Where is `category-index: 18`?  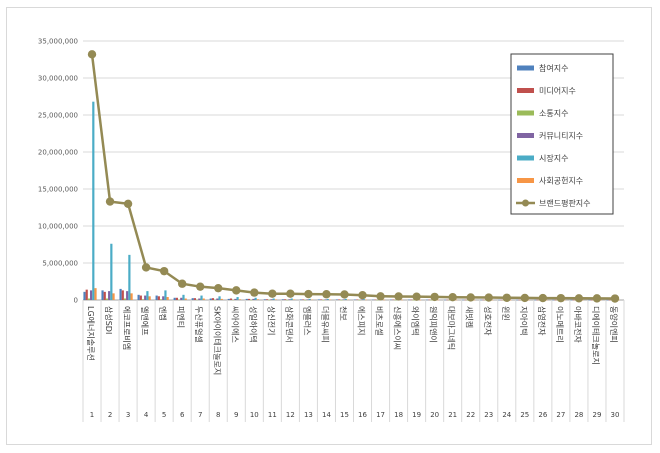
category-index: 18 is located at coordinates (398, 415).